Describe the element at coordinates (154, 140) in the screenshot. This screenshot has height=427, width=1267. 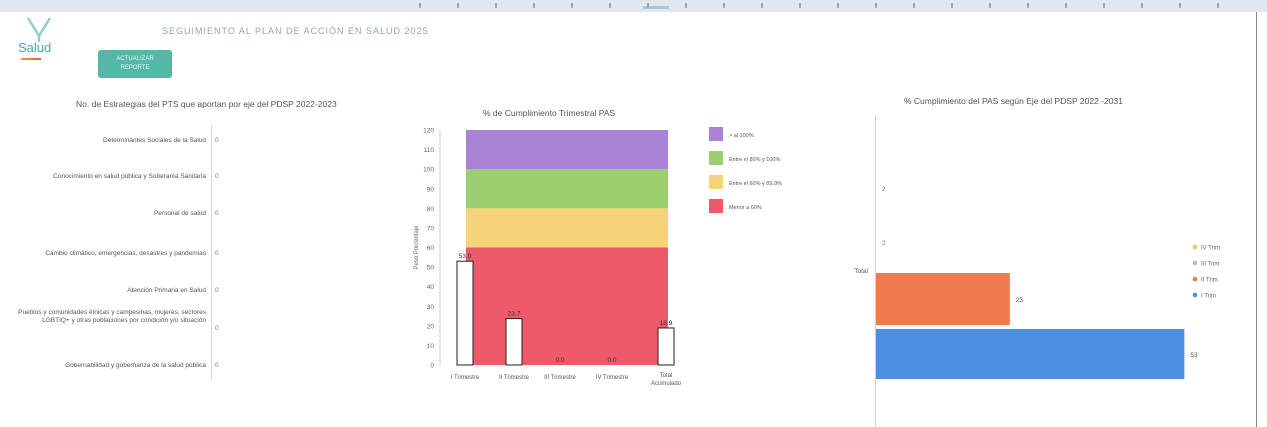
I see `strategy-label: Determinantes Sociales de la Salud` at that location.